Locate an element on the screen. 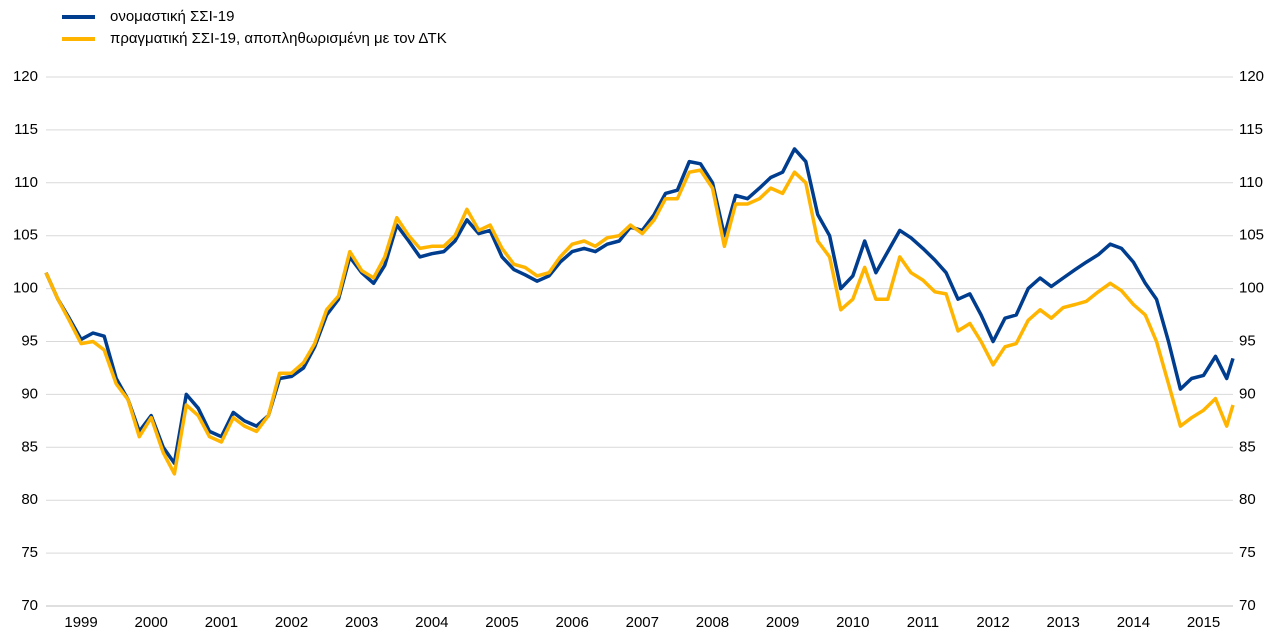  y-tick-label: 70 is located at coordinates (29, 605).